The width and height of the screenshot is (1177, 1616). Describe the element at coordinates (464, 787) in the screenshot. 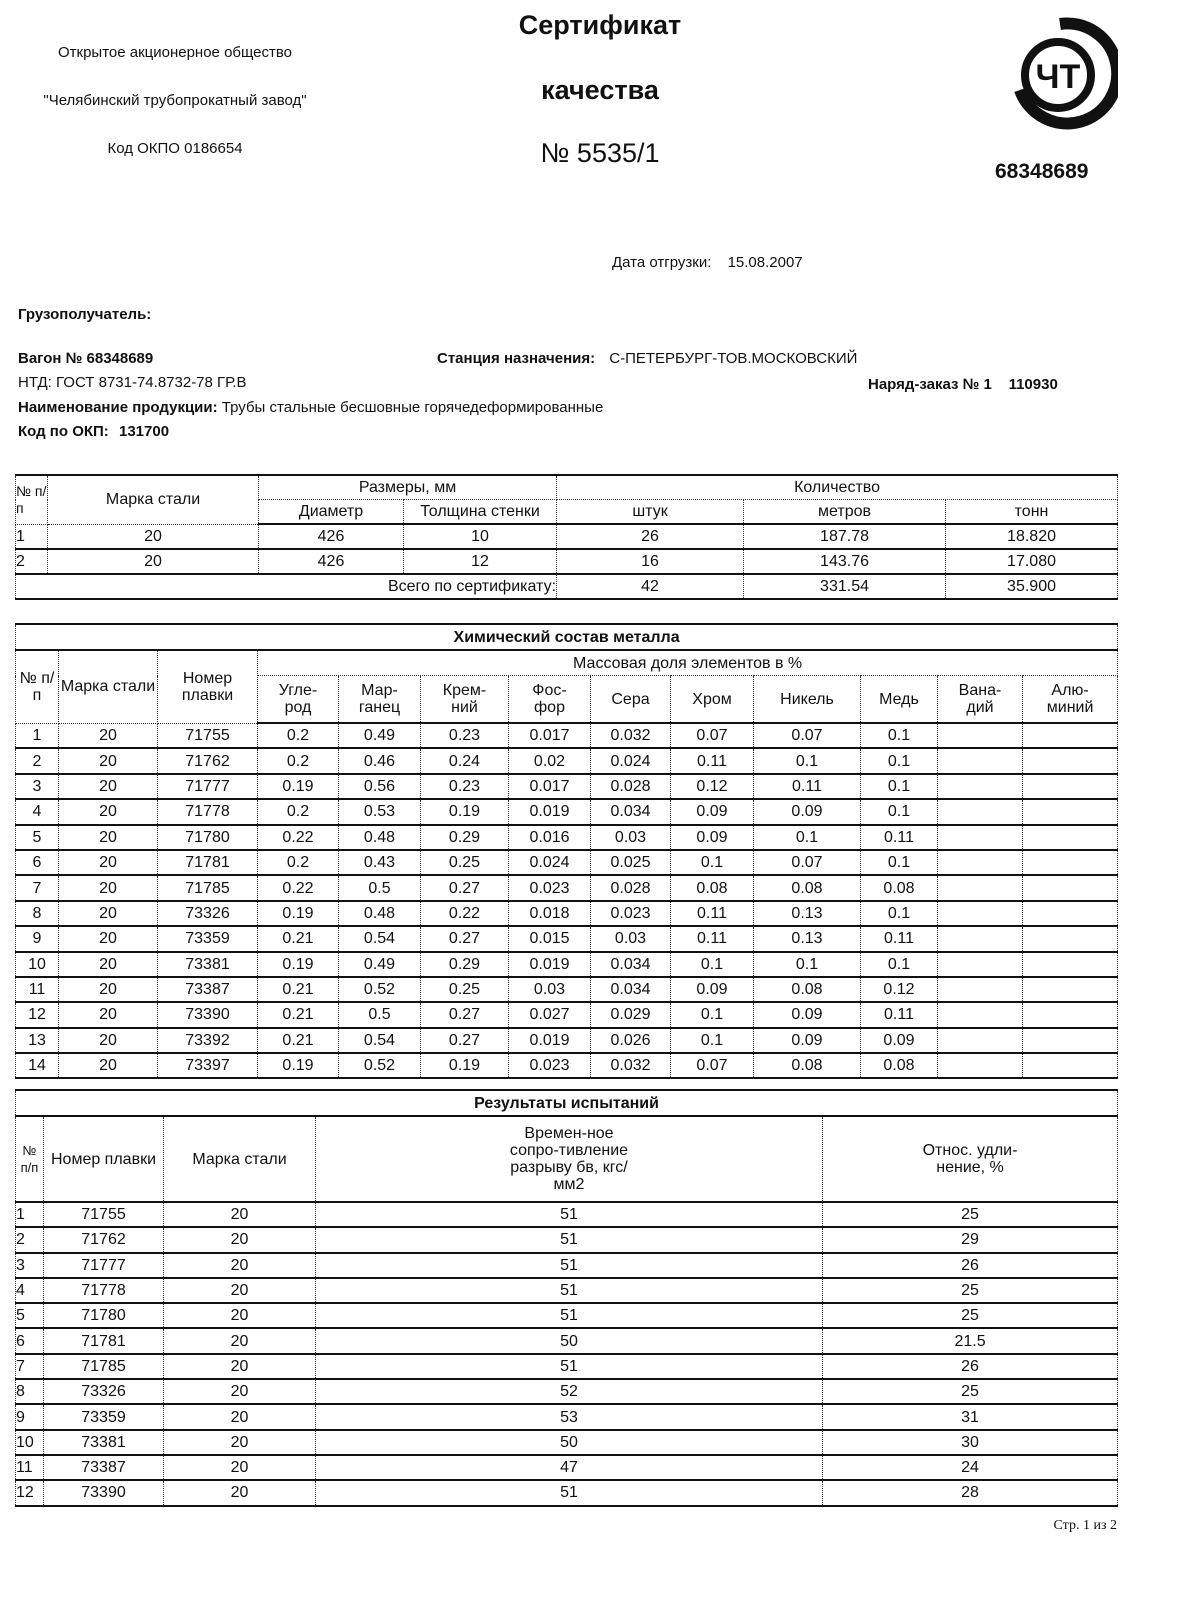

I see `table-cell: 0.23` at that location.